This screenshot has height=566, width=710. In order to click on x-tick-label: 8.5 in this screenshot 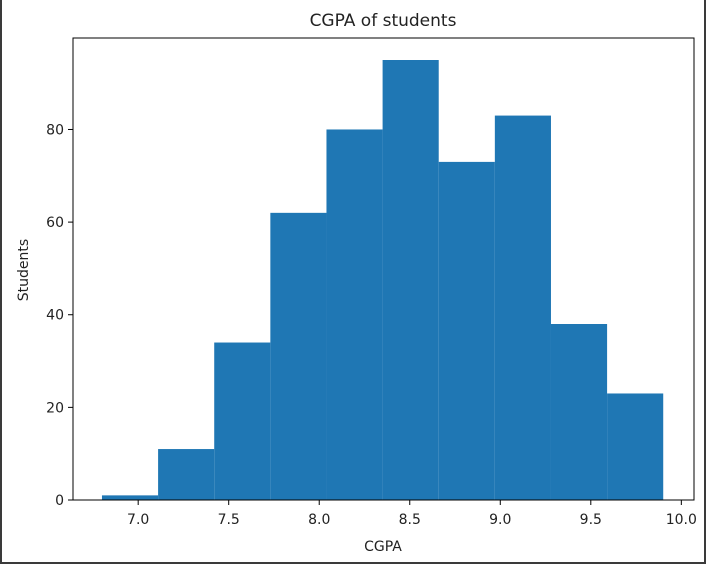, I will do `click(410, 520)`.